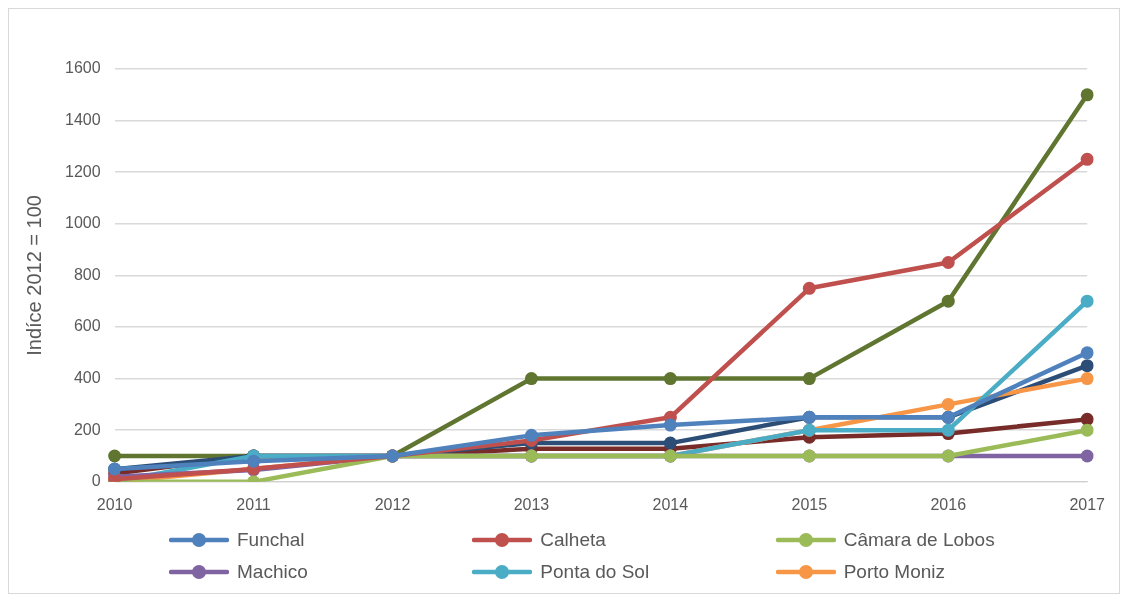 Image resolution: width=1132 pixels, height=614 pixels. Describe the element at coordinates (531, 504) in the screenshot. I see `x-tick-label: 2013` at that location.